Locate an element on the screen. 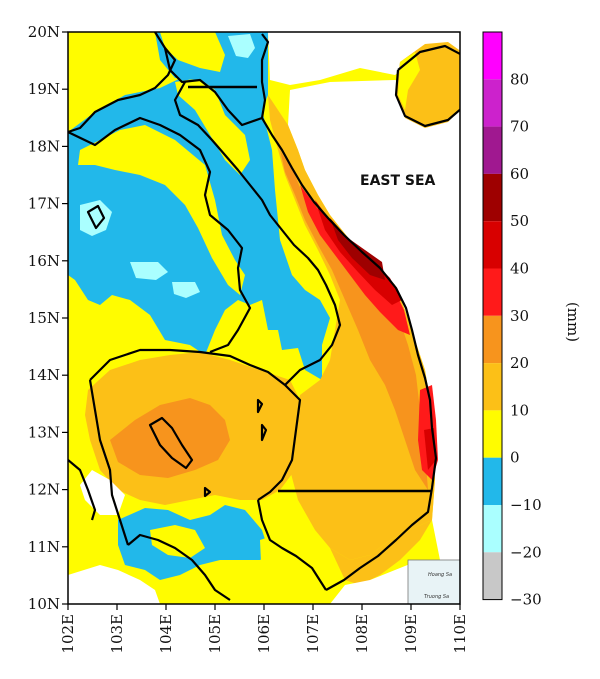 The height and width of the screenshot is (679, 600). lat-tick-label: 20N is located at coordinates (44, 32).